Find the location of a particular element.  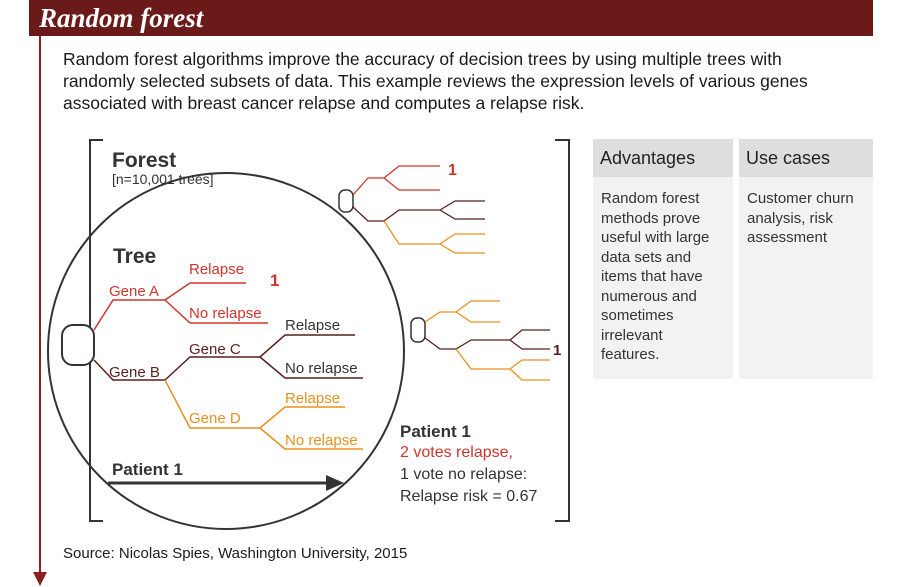

result-votes-no-relapse: 1 vote no relapse: is located at coordinates (463, 474).